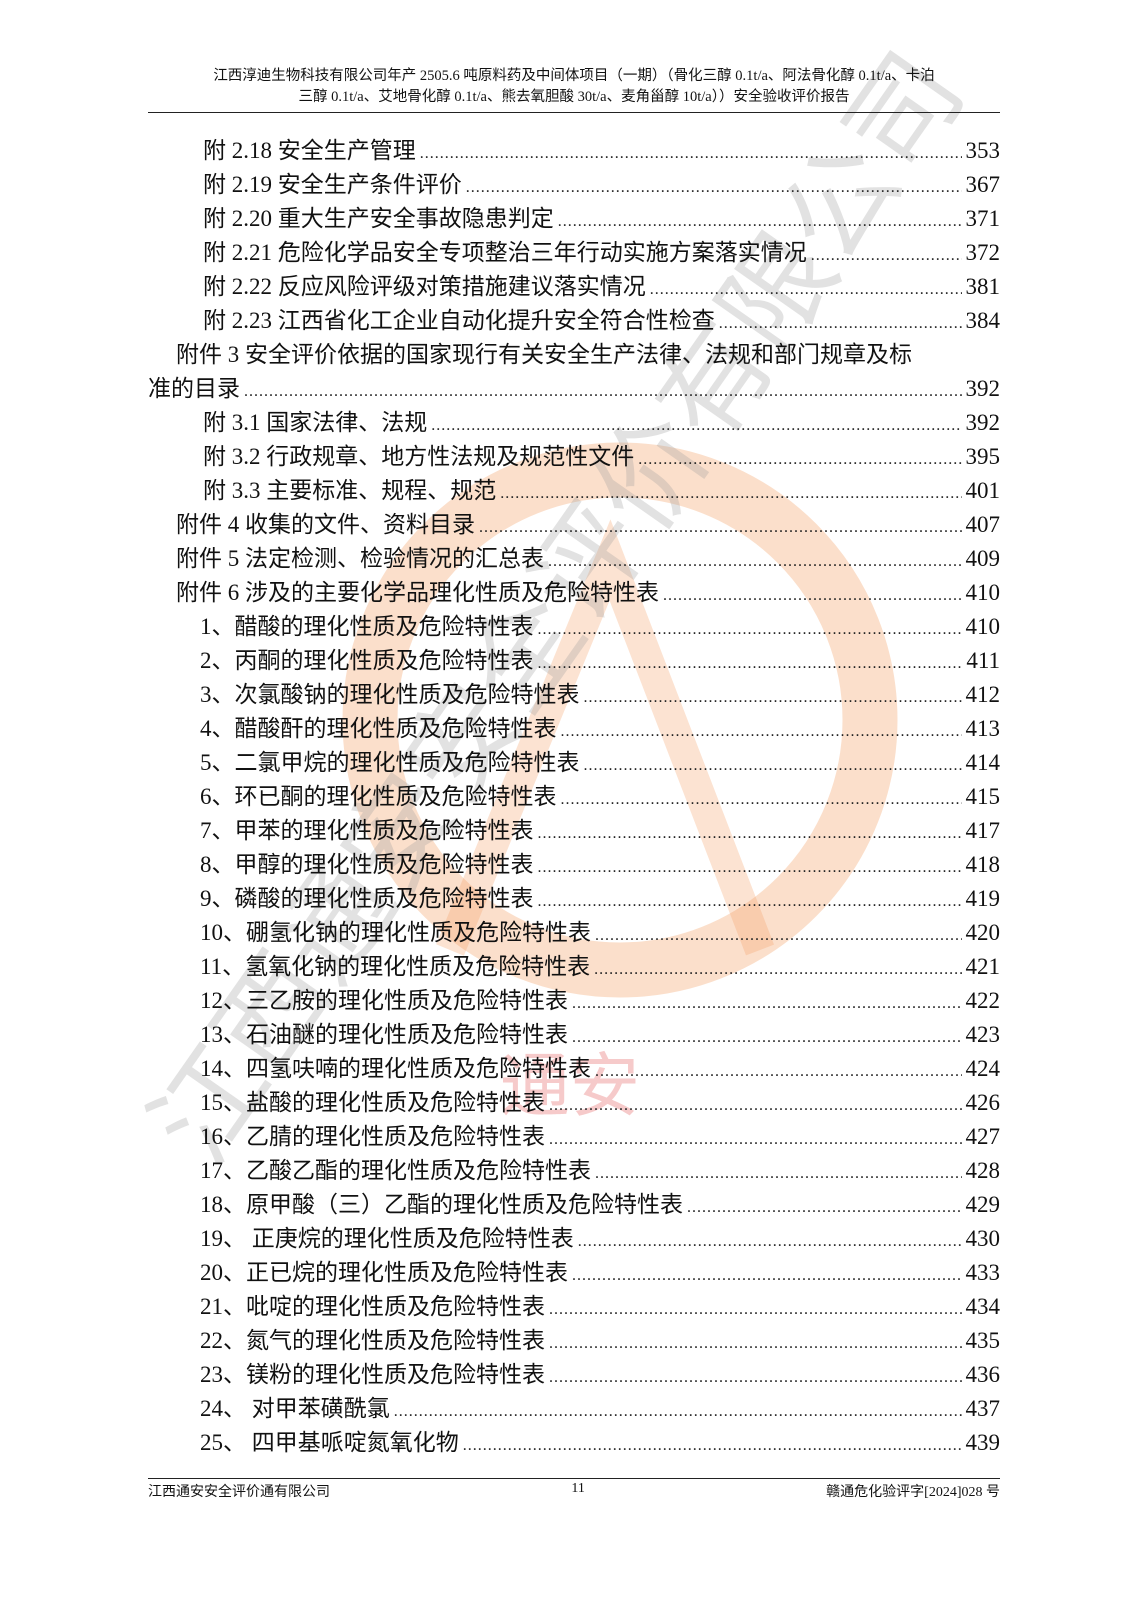  I want to click on toc-entry: 22、氮气的理化性质及危险特性表 435, so click(574, 1341).